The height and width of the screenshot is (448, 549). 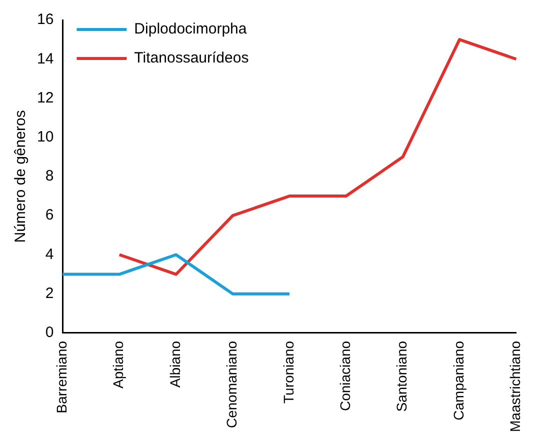 What do you see at coordinates (191, 29) in the screenshot?
I see `legend-label: Diplodocimorpha` at bounding box center [191, 29].